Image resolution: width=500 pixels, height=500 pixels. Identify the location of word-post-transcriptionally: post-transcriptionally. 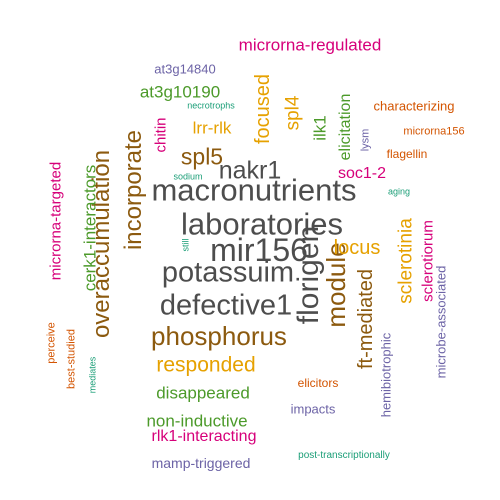
(344, 455).